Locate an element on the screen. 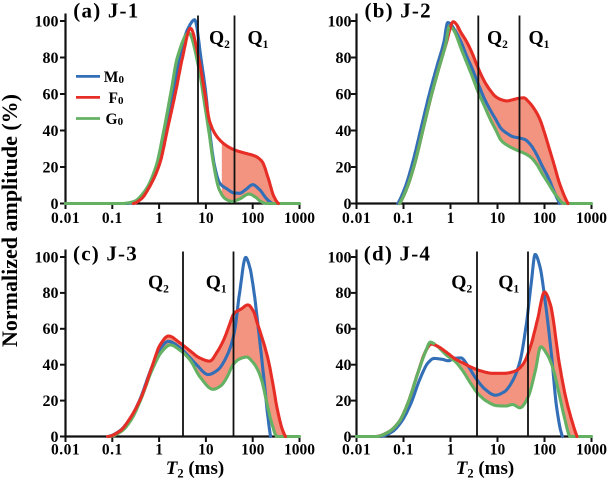  svg-text: (d) J-4 is located at coordinates (397, 254).